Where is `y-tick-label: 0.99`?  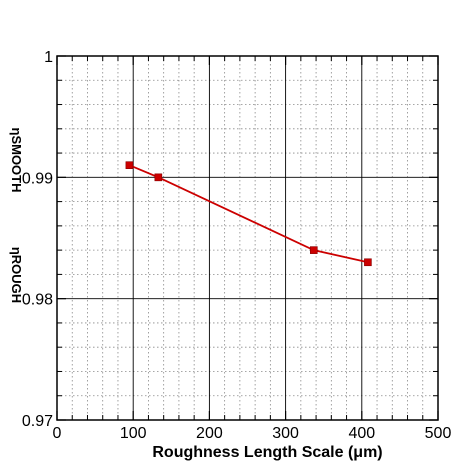 y-tick-label: 0.99 is located at coordinates (37, 178).